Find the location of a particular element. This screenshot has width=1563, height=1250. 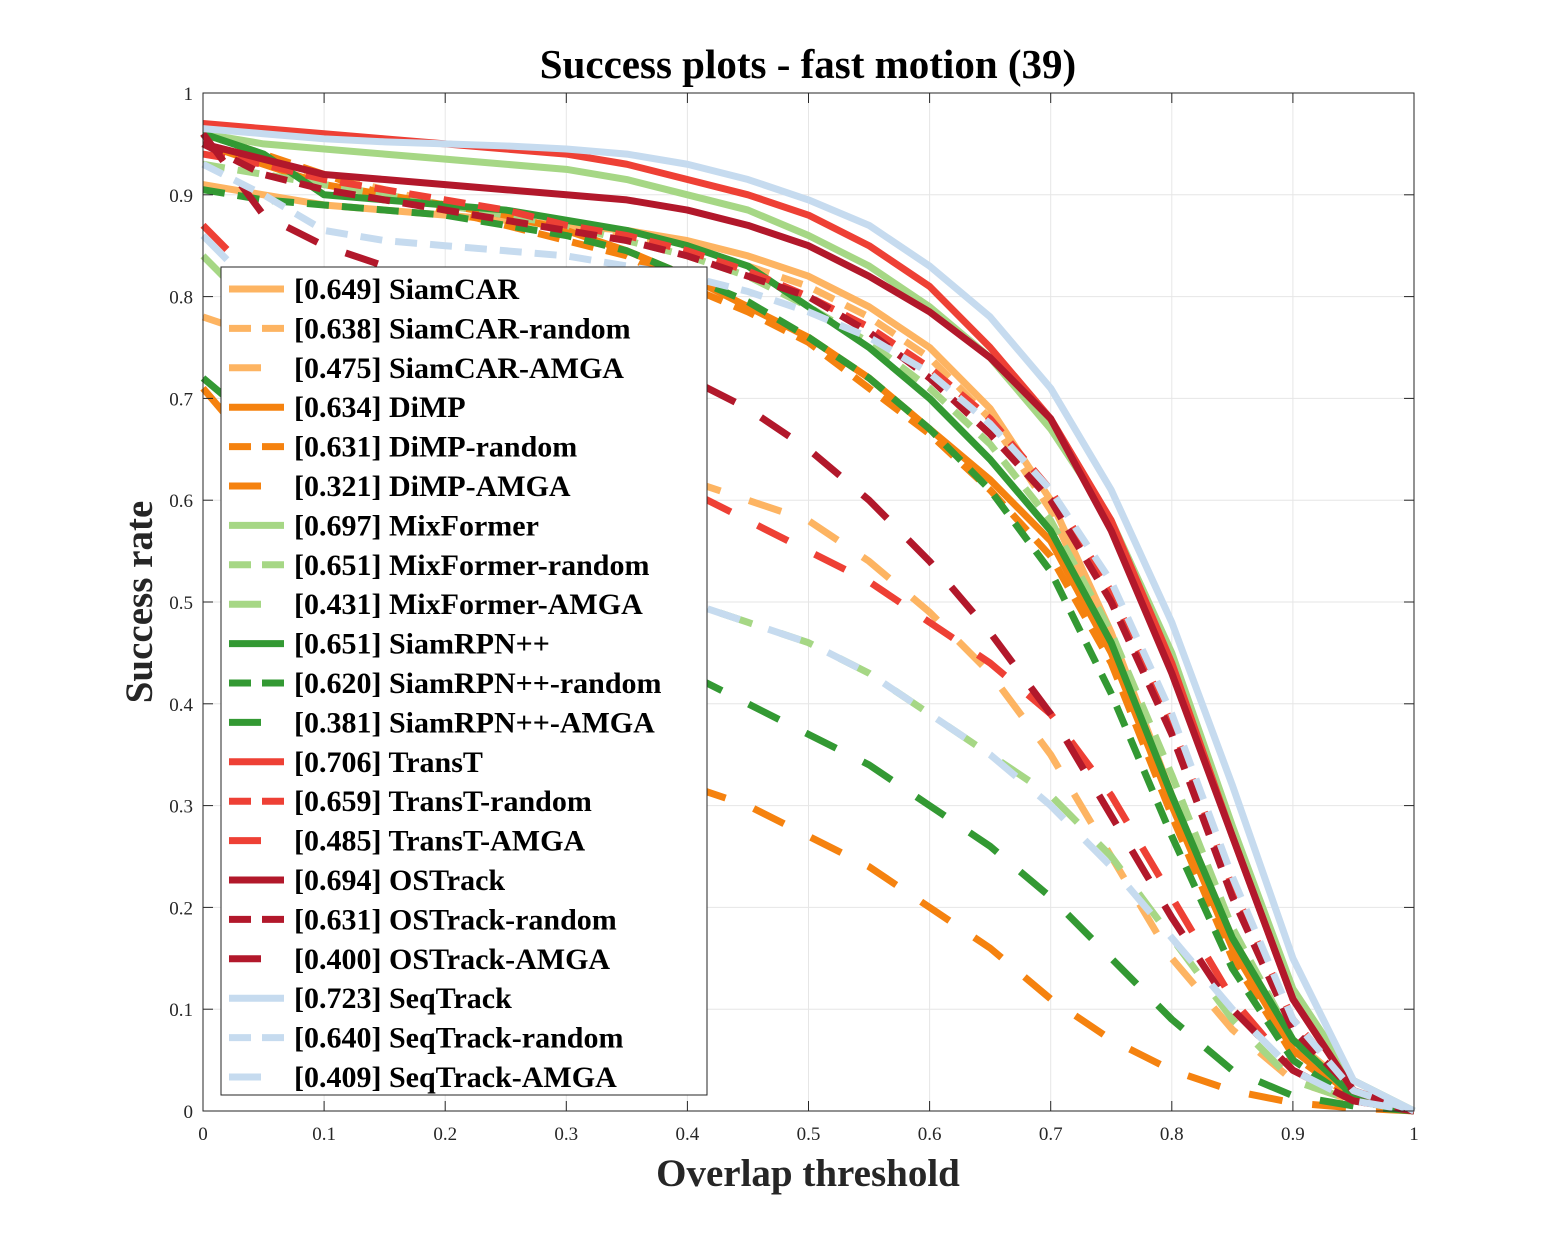

y-tick-label: 0 is located at coordinates (189, 1112).